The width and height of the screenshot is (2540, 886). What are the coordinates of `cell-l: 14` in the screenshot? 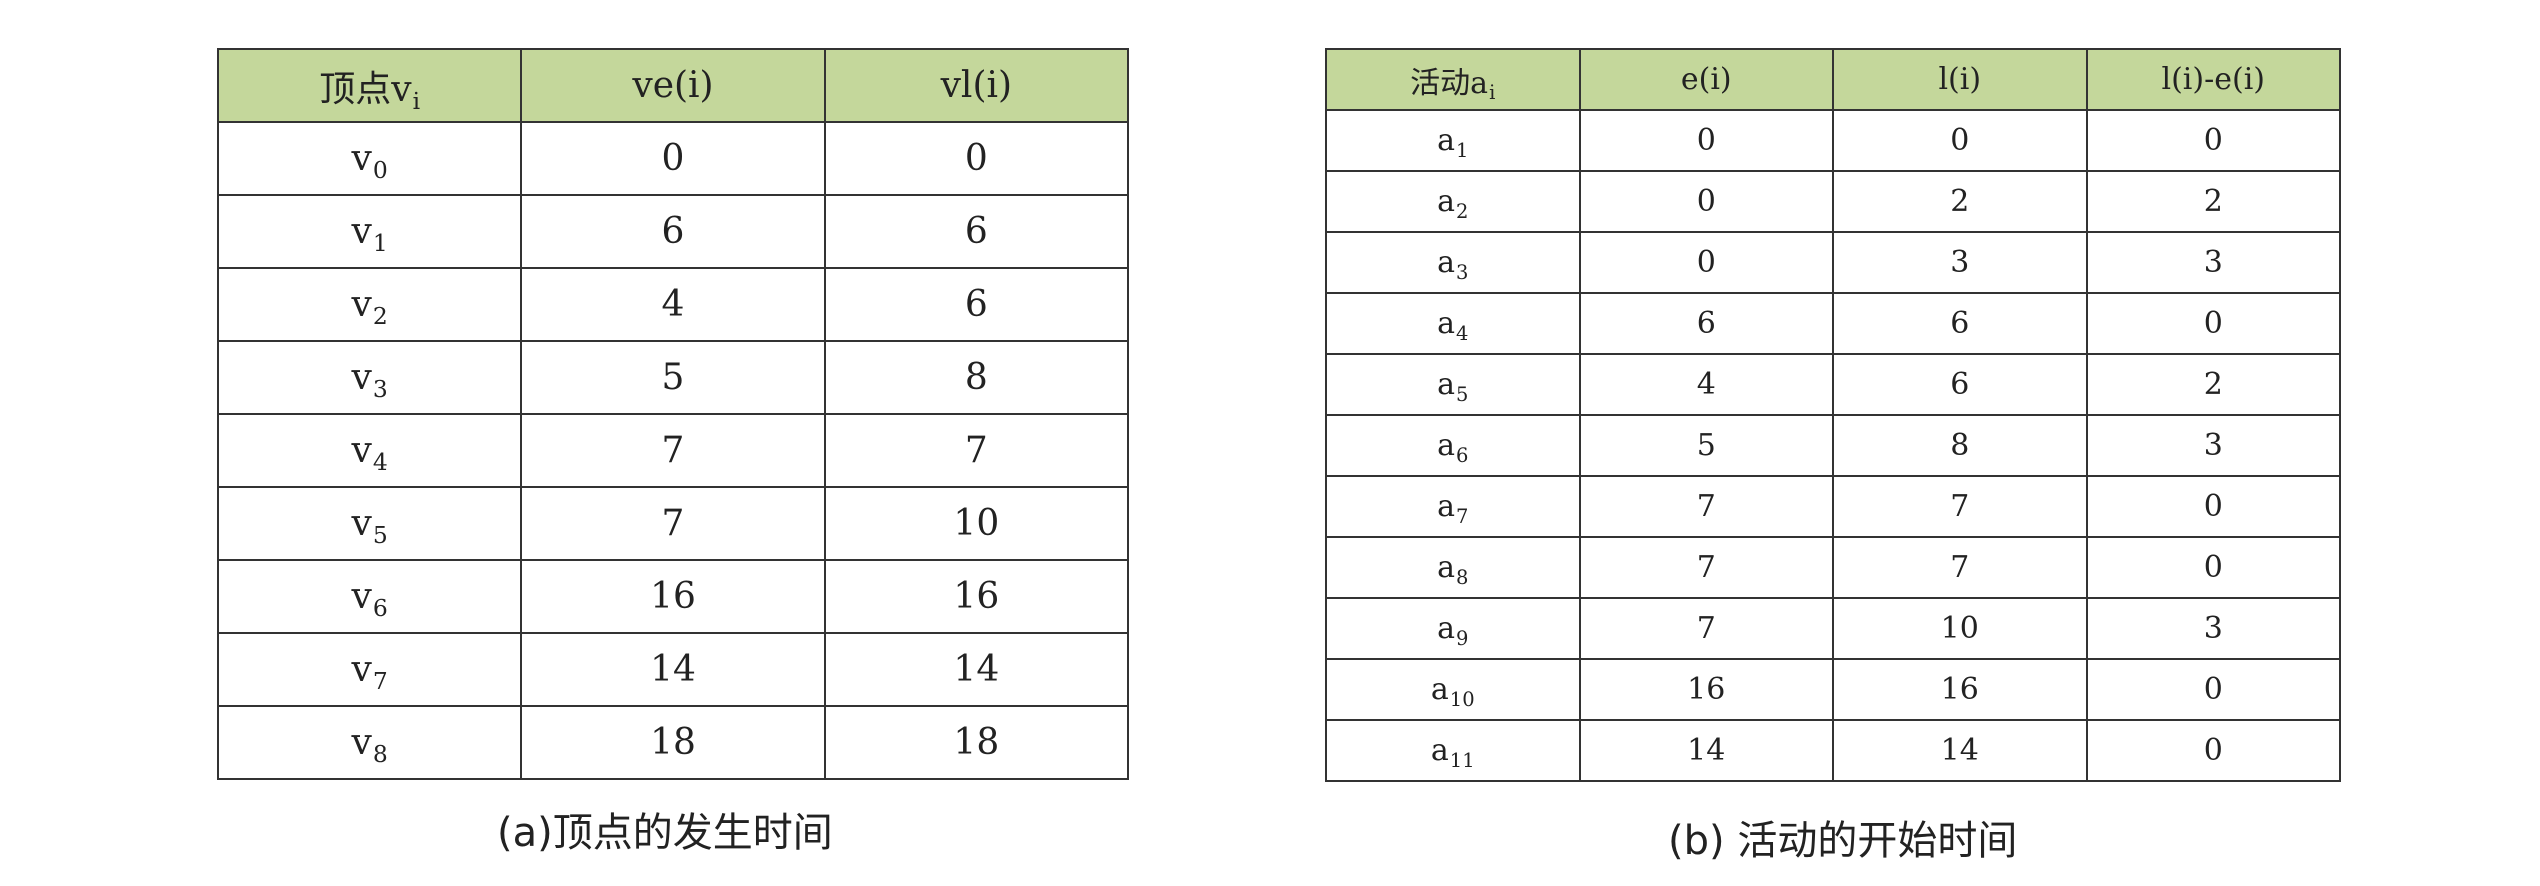 It's located at (1960, 750).